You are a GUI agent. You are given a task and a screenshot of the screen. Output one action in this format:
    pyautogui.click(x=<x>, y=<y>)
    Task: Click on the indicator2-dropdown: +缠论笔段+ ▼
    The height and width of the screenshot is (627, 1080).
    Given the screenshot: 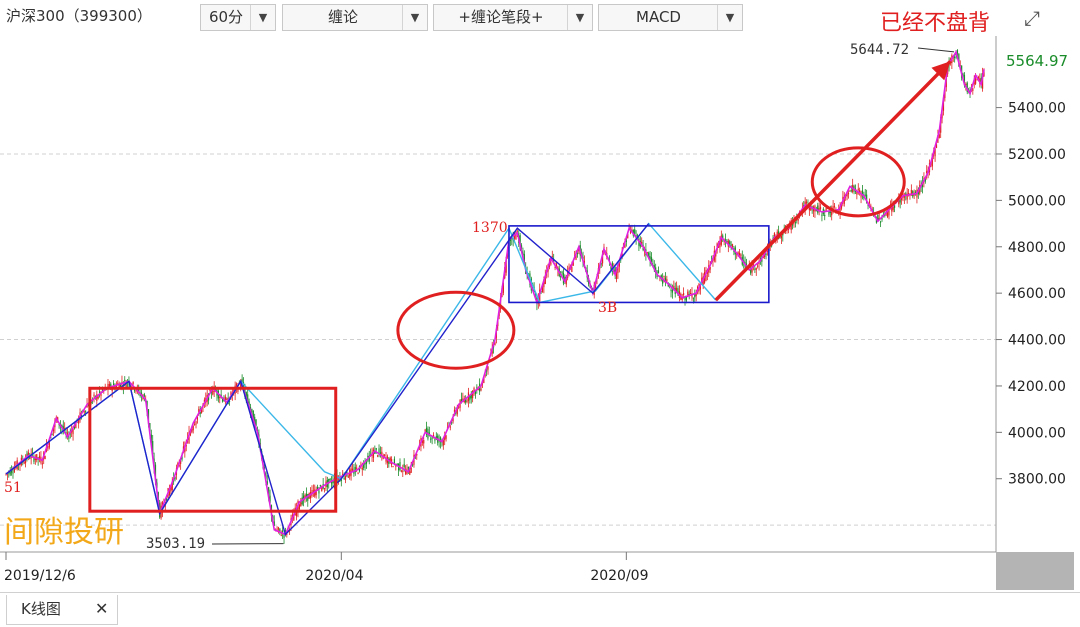 What is the action you would take?
    pyautogui.click(x=513, y=17)
    